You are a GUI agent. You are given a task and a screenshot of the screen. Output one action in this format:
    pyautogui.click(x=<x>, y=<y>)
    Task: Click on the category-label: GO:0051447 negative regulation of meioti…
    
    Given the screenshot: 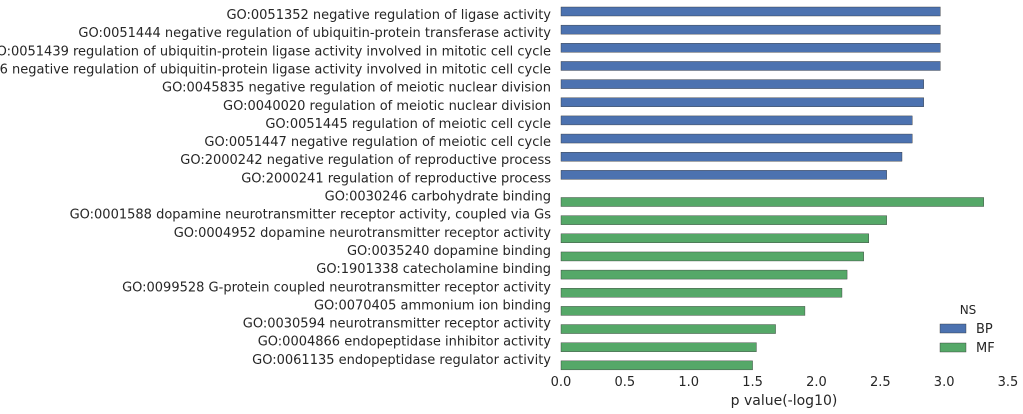 What is the action you would take?
    pyautogui.click(x=377, y=142)
    